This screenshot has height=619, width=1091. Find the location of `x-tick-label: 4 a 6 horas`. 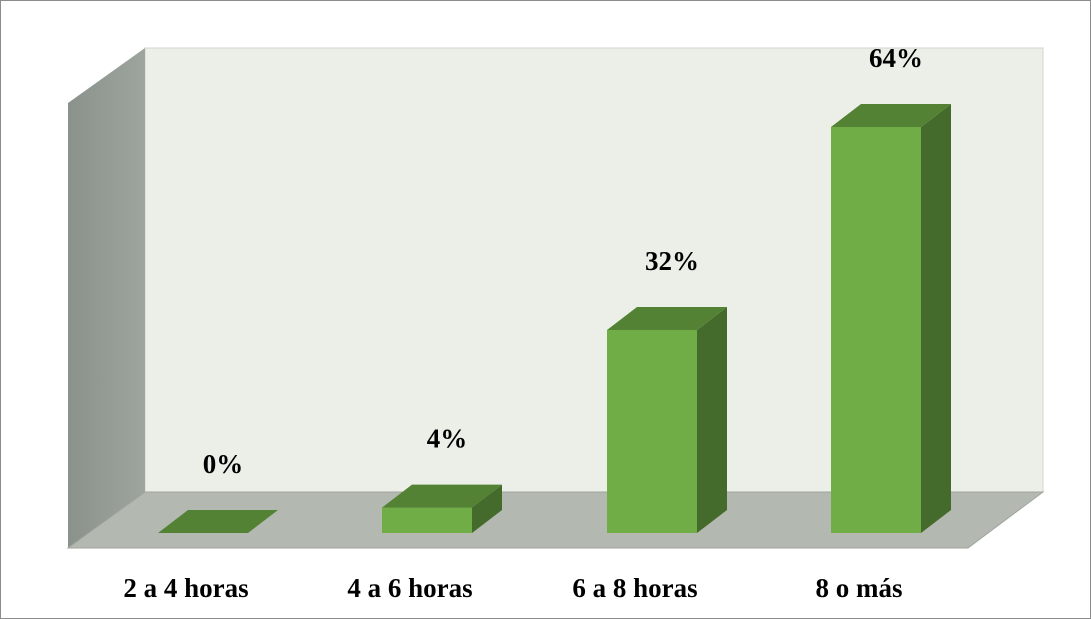

x-tick-label: 4 a 6 horas is located at coordinates (409, 588).